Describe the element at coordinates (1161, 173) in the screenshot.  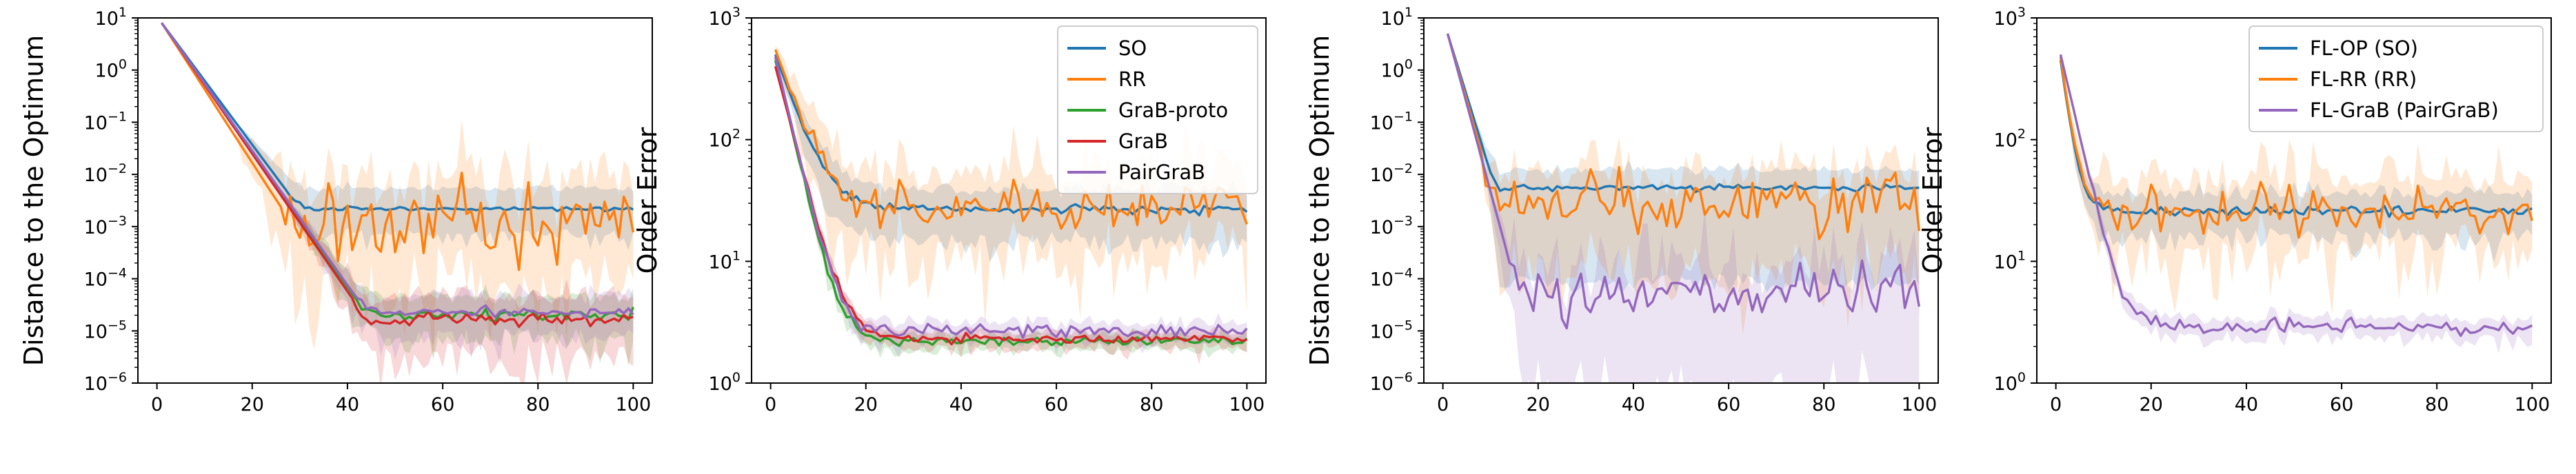
I see `legend-label-5: PairGraB` at that location.